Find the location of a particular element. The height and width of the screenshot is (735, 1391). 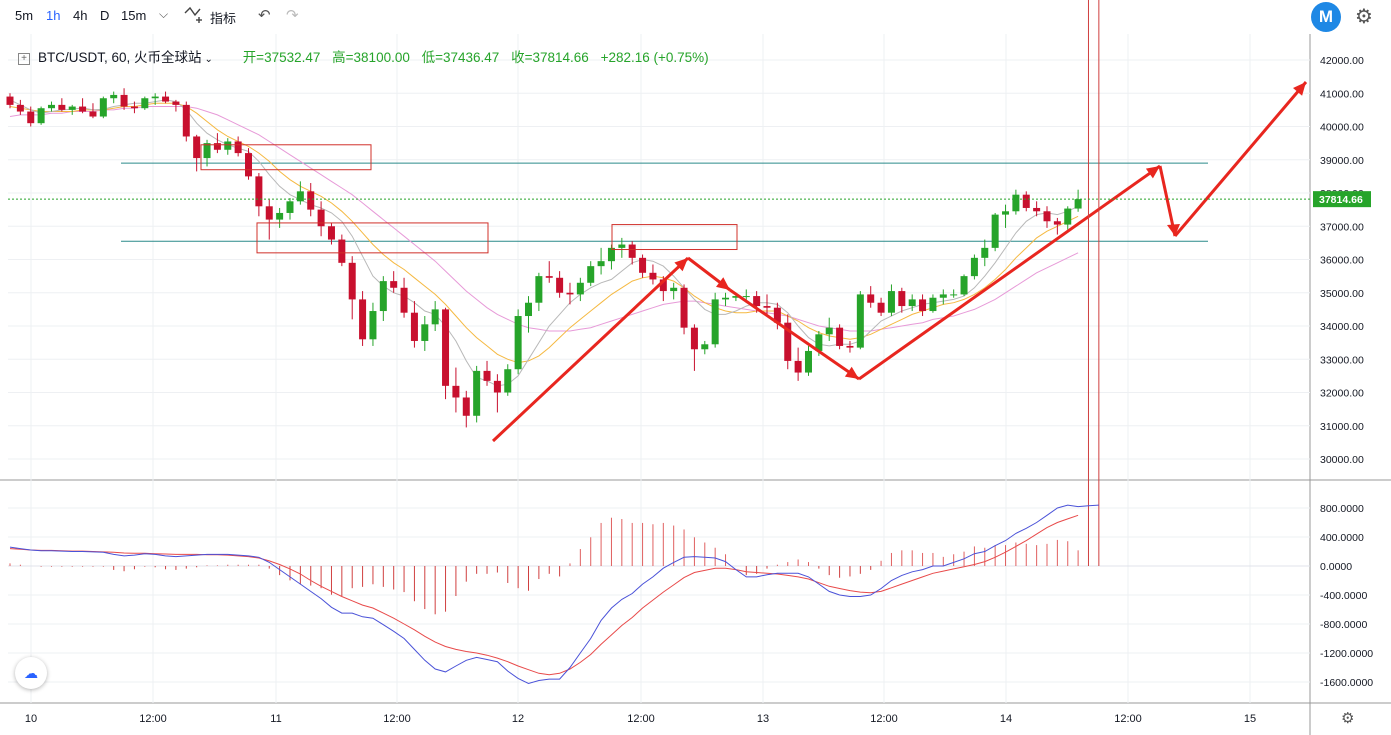

price-tick-label: 33000.00 is located at coordinates (1342, 360).